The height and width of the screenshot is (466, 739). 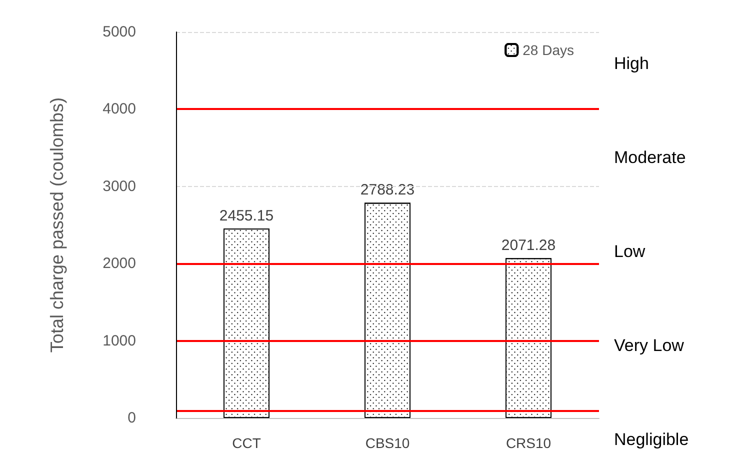 I want to click on y-tick-label: 1000, so click(x=119, y=341).